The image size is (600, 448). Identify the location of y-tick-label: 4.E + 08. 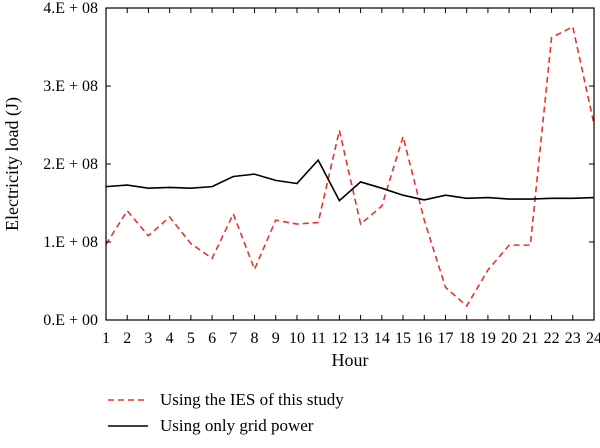
(70, 8).